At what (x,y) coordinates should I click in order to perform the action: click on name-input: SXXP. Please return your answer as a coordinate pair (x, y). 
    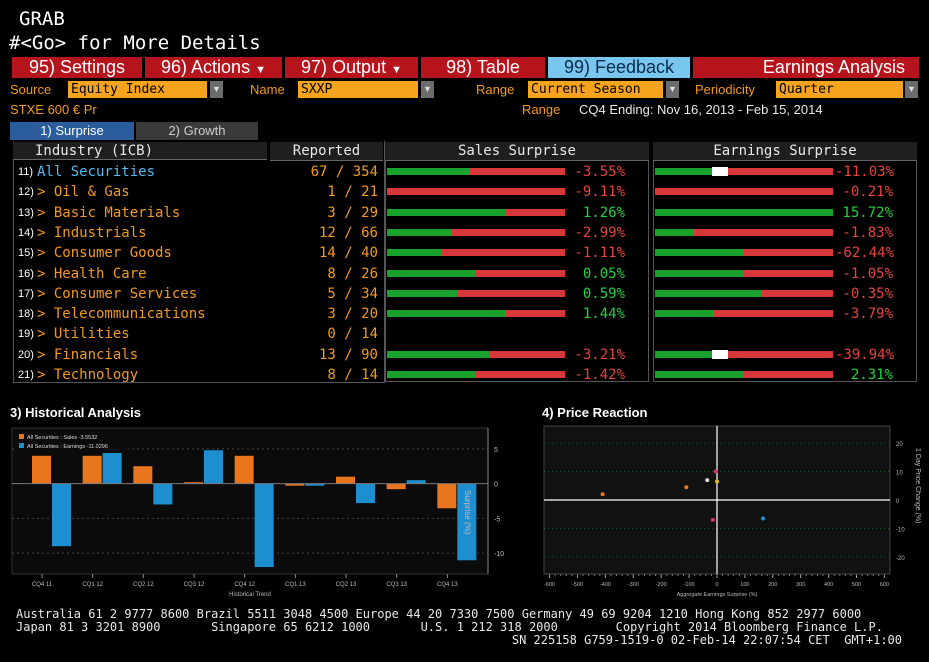
    Looking at the image, I should click on (358, 89).